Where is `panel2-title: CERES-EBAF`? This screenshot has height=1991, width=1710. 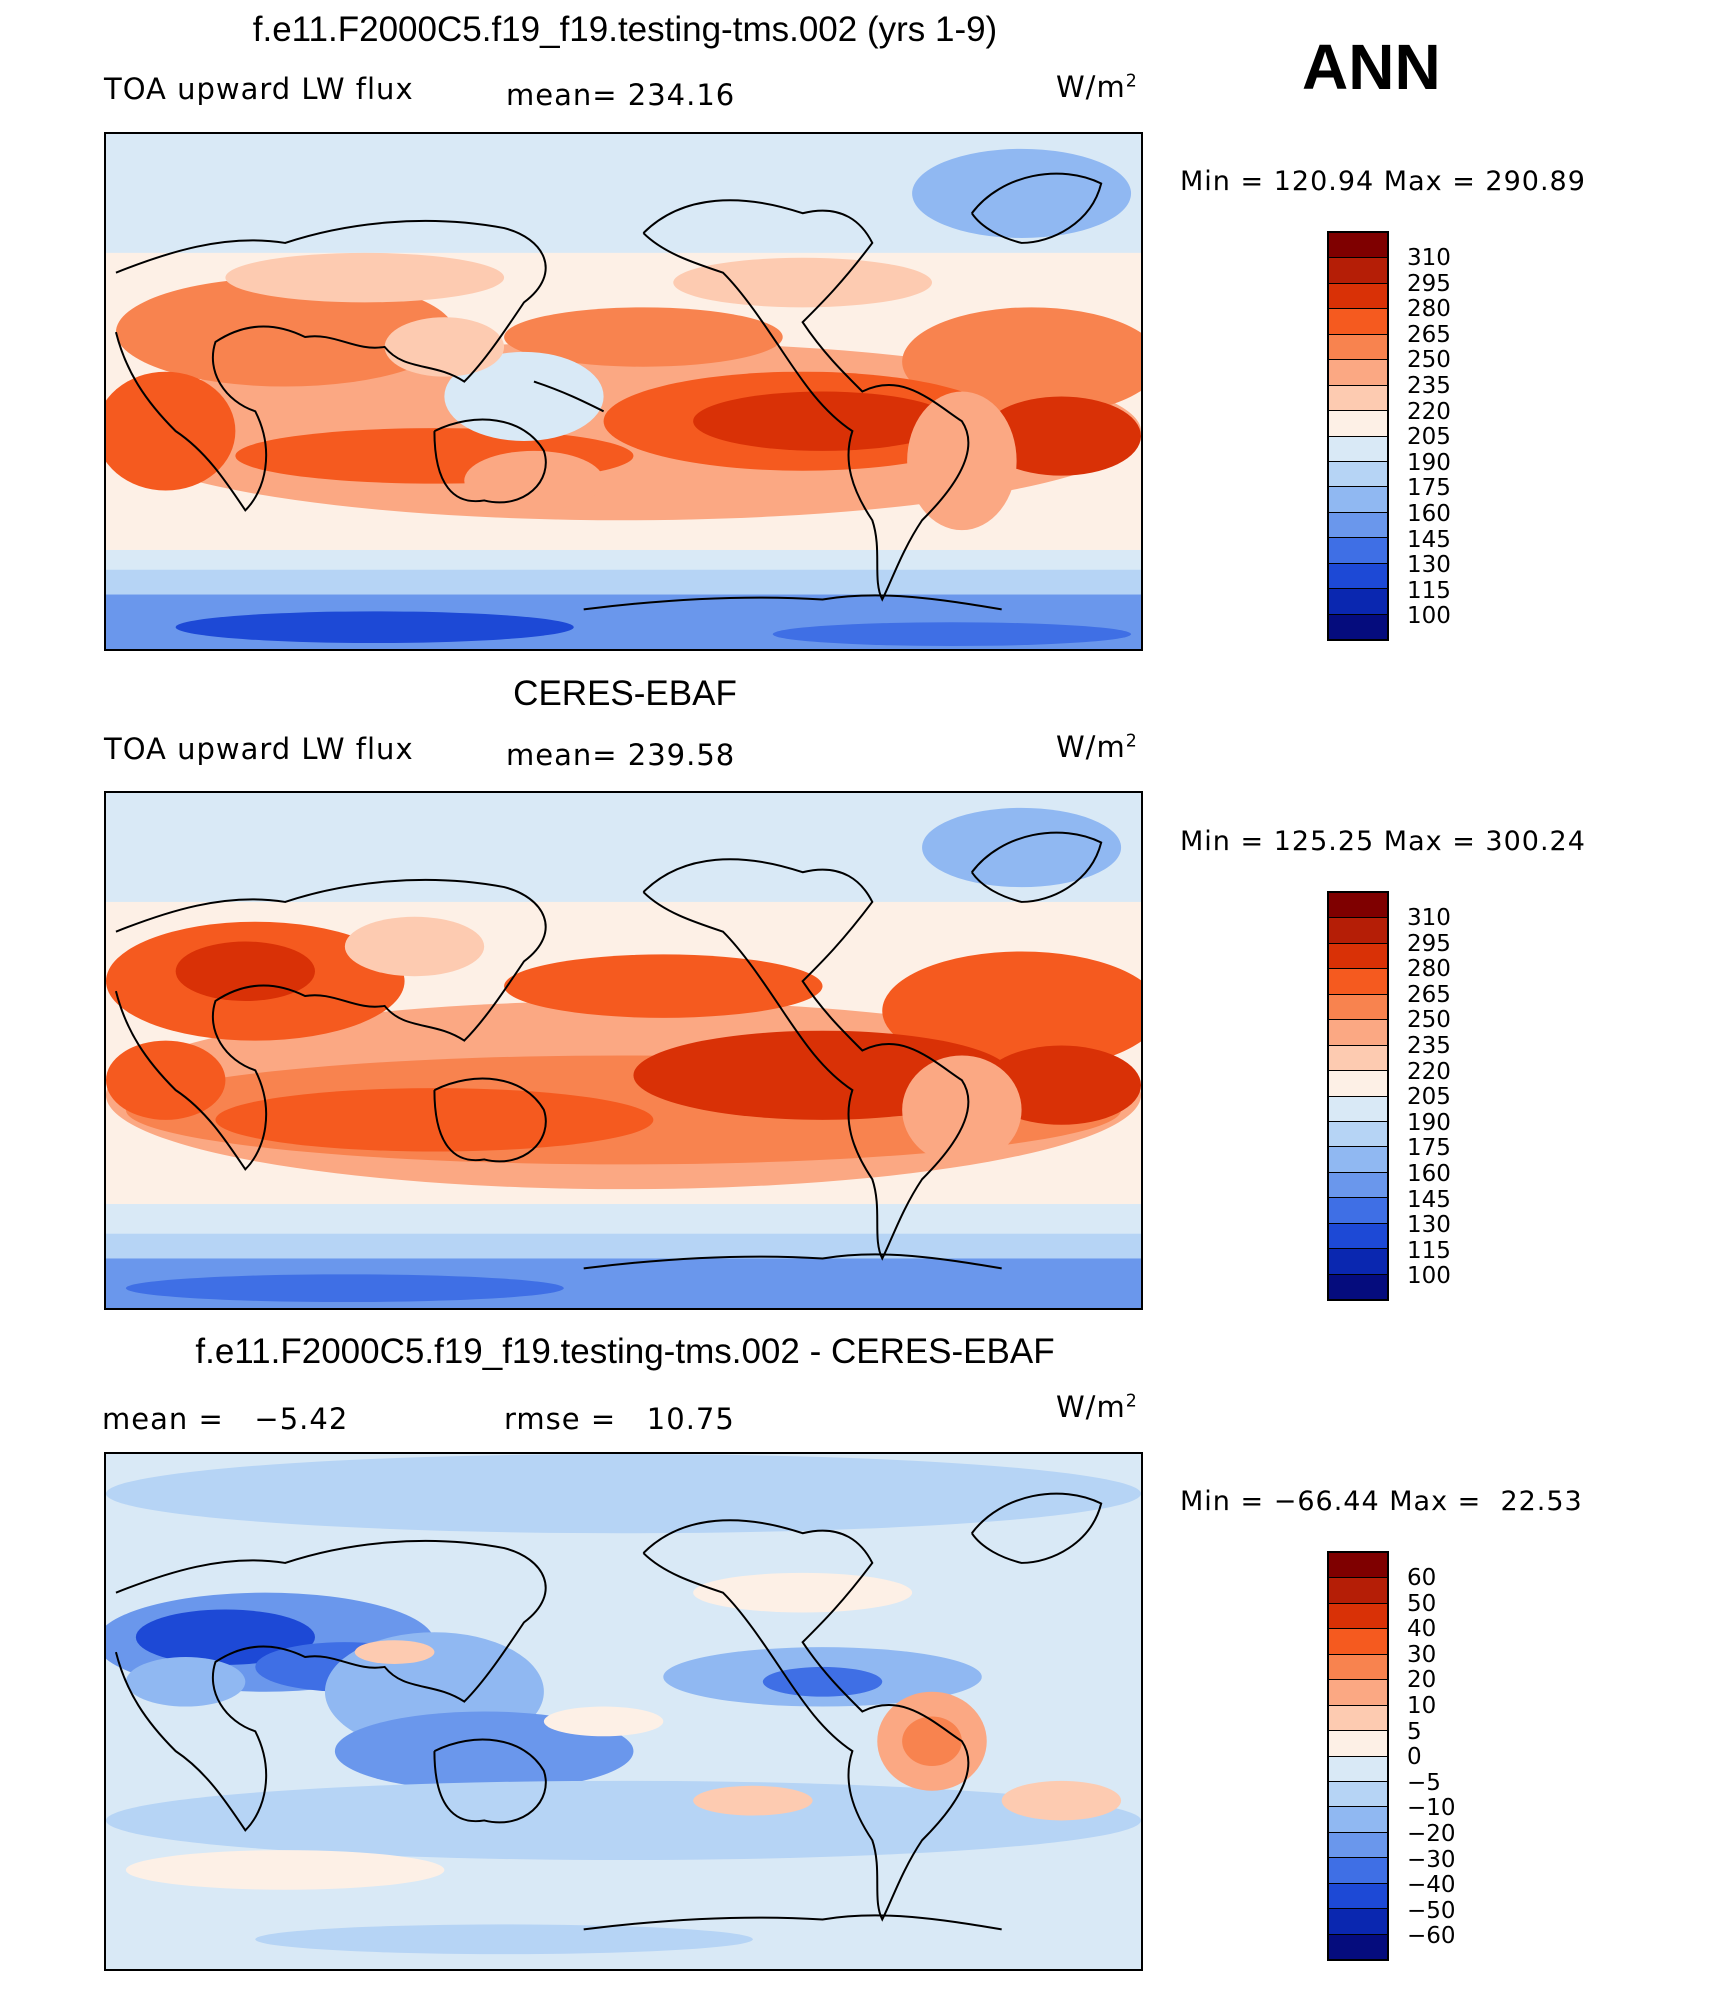
panel2-title: CERES-EBAF is located at coordinates (625, 693).